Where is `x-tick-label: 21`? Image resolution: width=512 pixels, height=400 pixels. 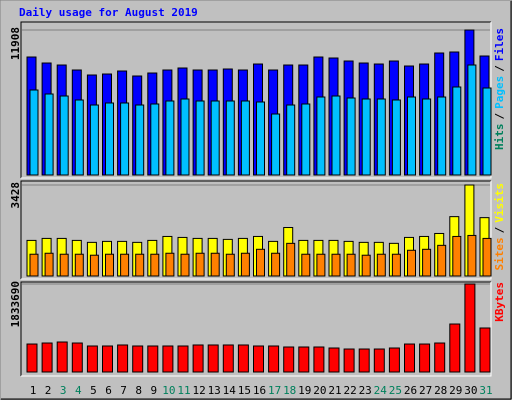
x-tick-label: 21 is located at coordinates (334, 390).